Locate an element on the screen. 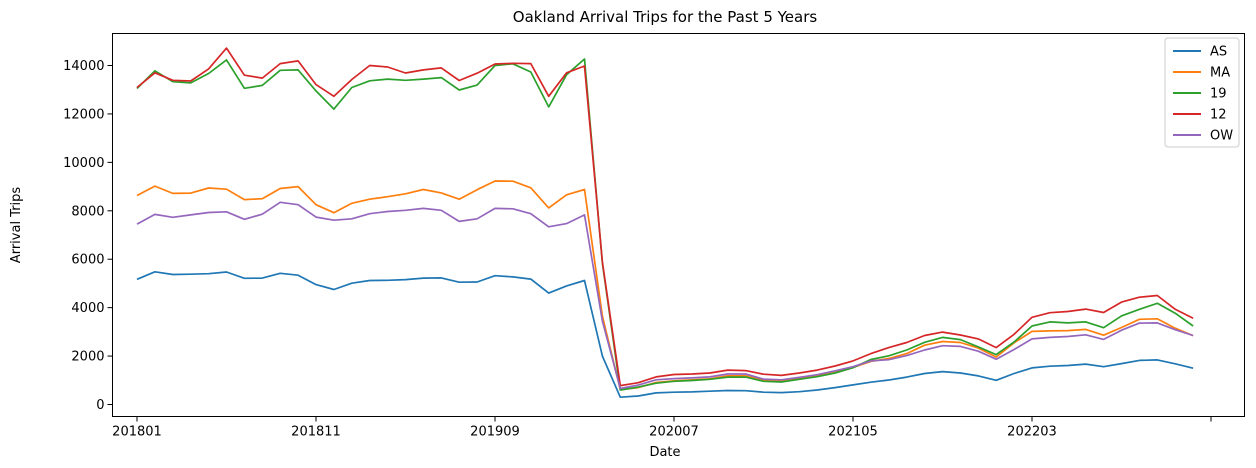 The width and height of the screenshot is (1256, 468). x-tick-label: 201801 is located at coordinates (137, 432).